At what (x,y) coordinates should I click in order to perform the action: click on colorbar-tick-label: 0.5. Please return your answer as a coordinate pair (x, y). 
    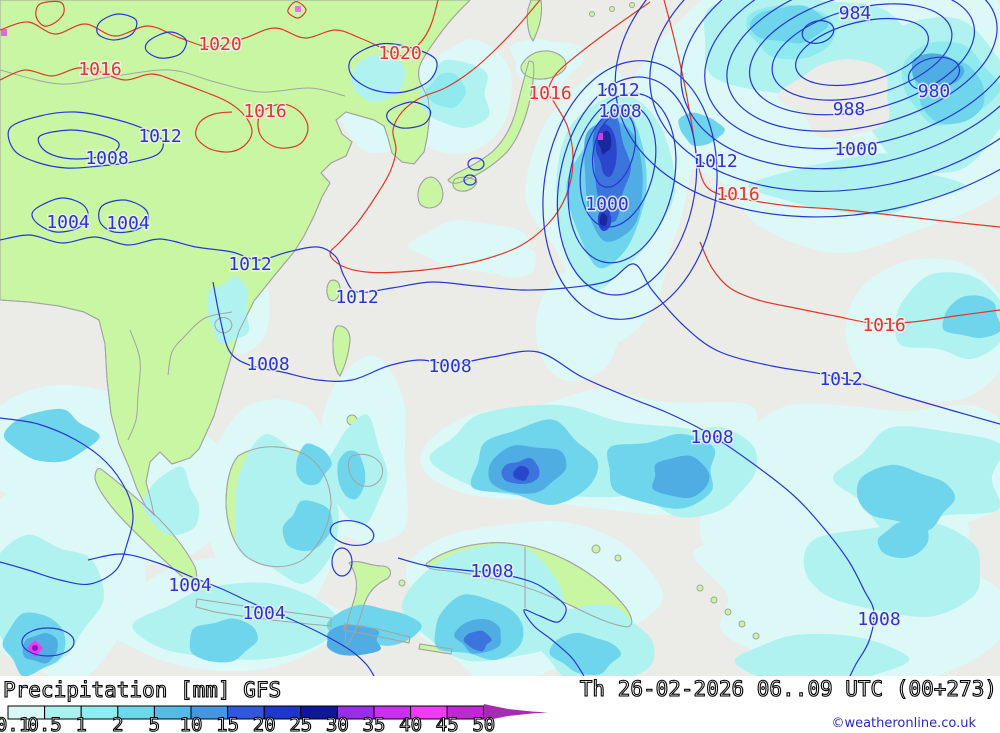
    Looking at the image, I should click on (44, 723).